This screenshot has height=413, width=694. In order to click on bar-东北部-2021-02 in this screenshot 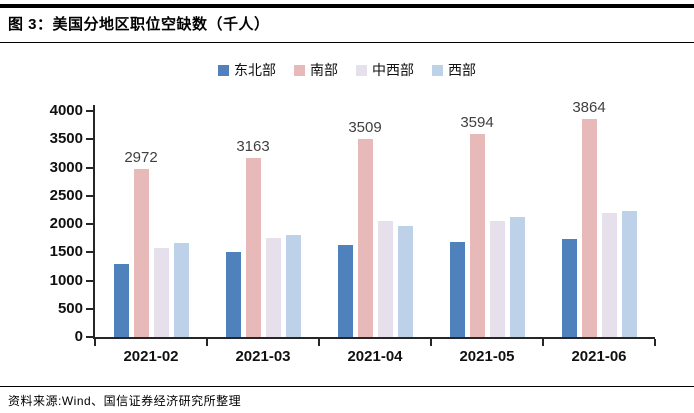, I will do `click(121, 300)`.